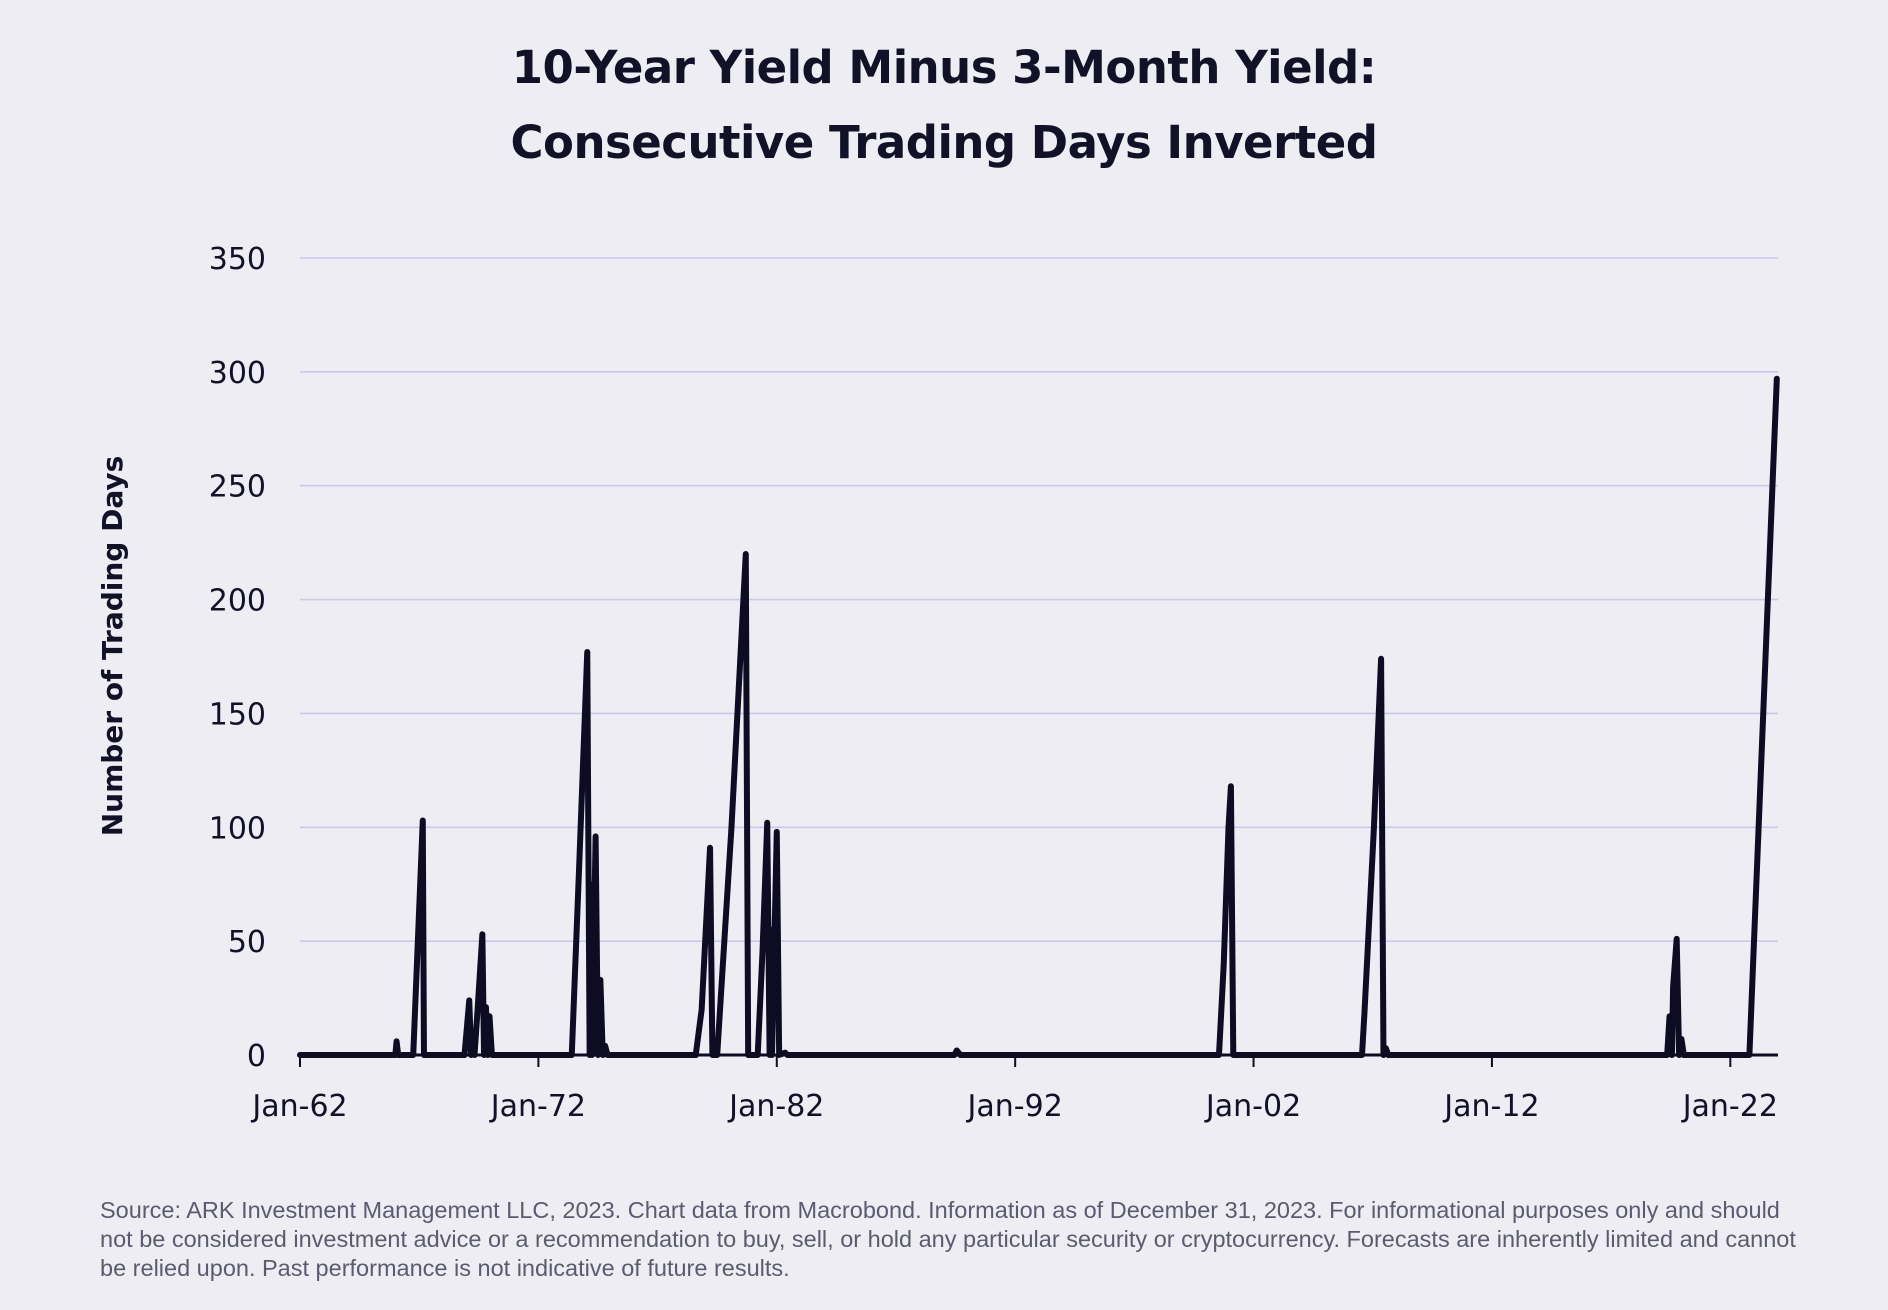 The image size is (1888, 1310). I want to click on x-tick-label-Jan-12: Jan-12, so click(1490, 1106).